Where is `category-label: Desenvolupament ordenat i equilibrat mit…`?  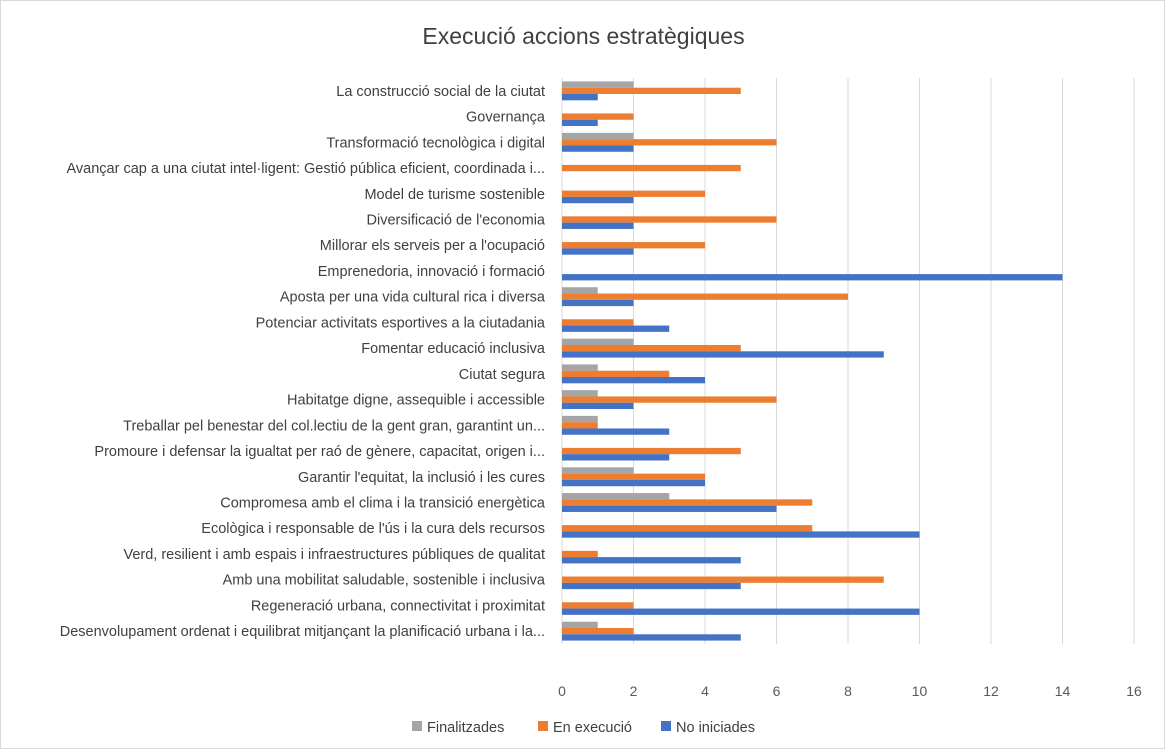 category-label: Desenvolupament ordenat i equilibrat mit… is located at coordinates (302, 632).